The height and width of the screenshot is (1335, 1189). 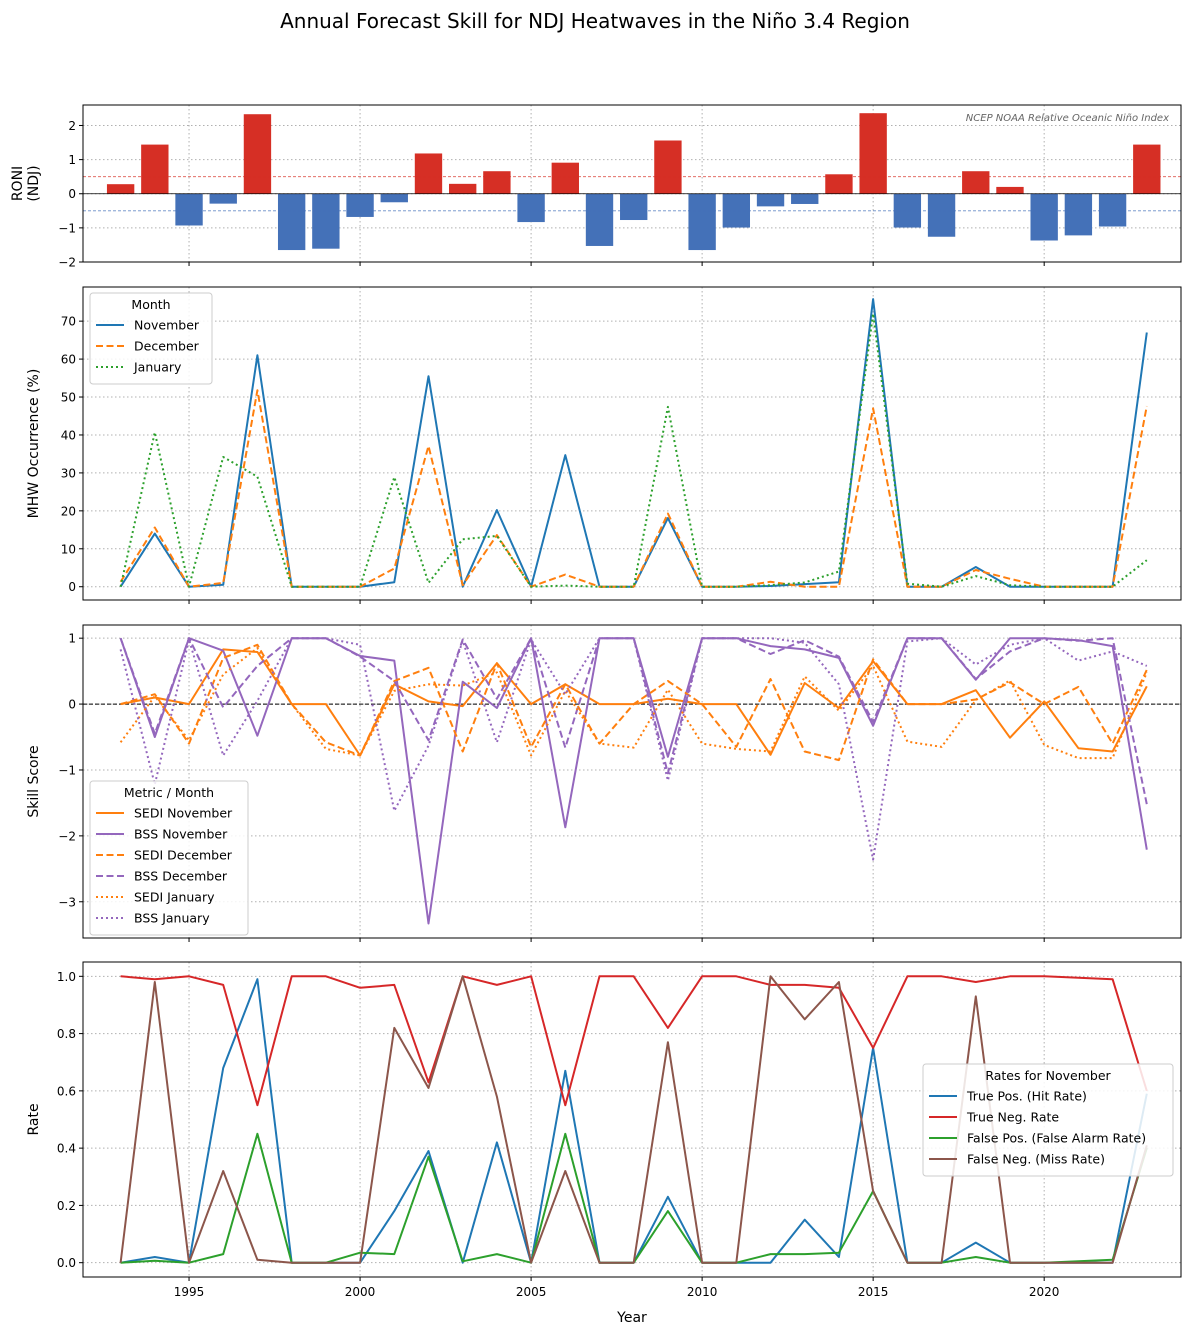 What do you see at coordinates (360, 1292) in the screenshot?
I see `x-tick-label: 2000` at bounding box center [360, 1292].